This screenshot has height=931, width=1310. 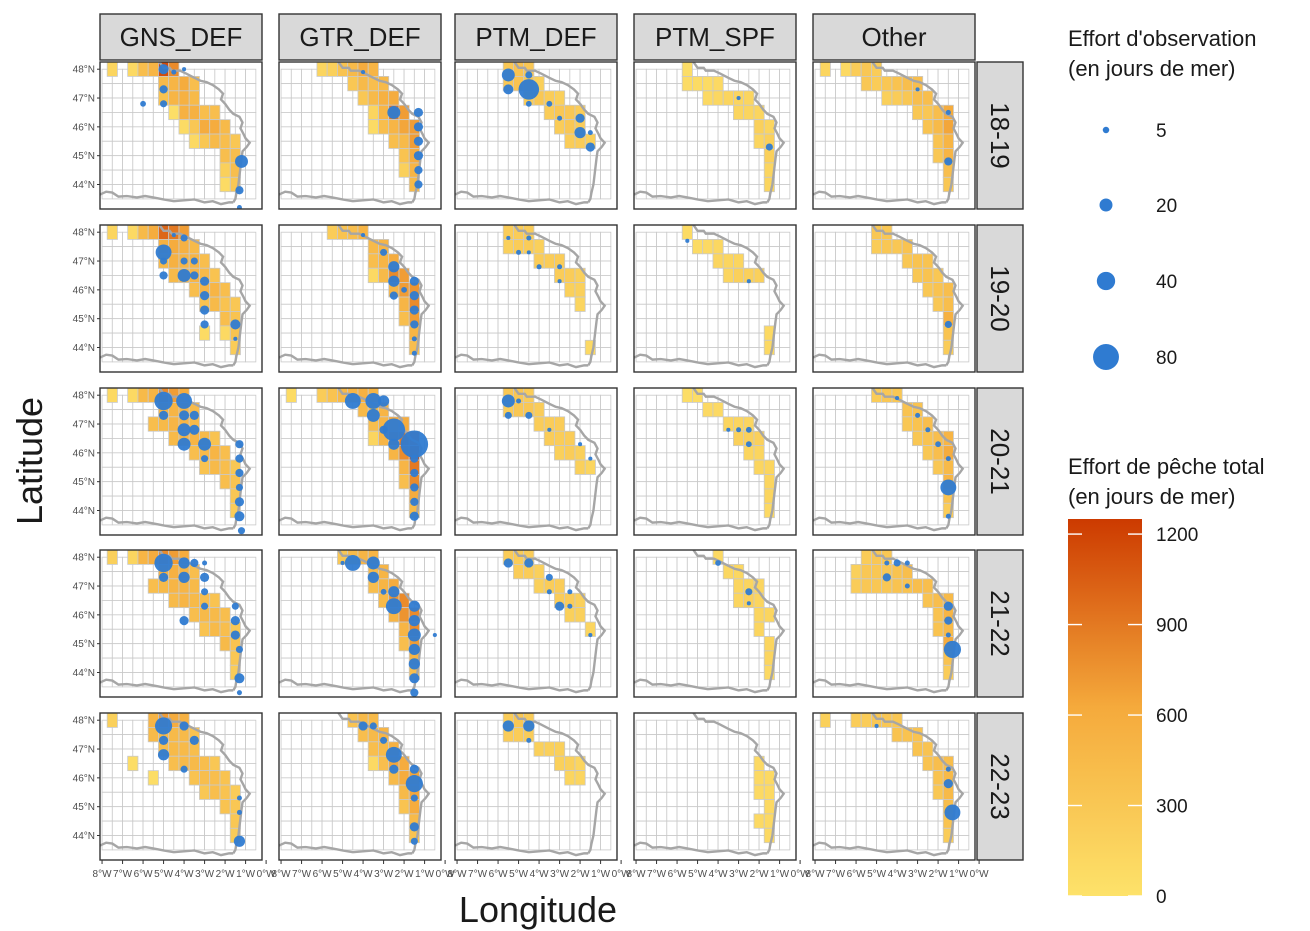 I want to click on facet-label: 18-19, so click(x=1000, y=135).